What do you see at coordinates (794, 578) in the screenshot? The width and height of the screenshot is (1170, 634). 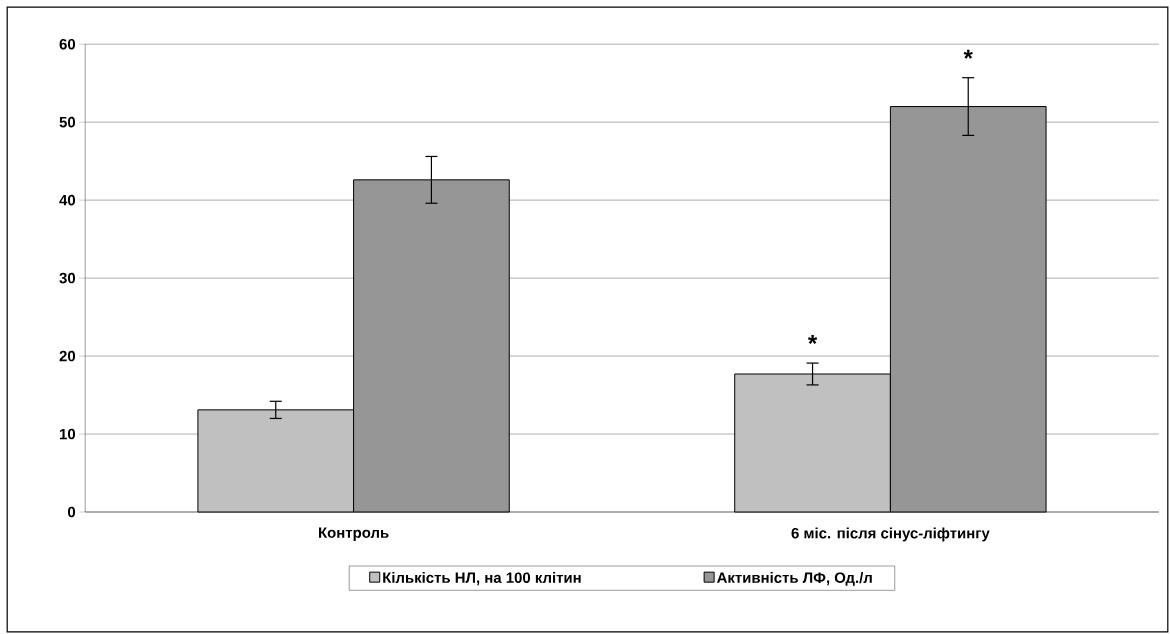 I see `legend-label: Активність ЛФ, Од./л` at bounding box center [794, 578].